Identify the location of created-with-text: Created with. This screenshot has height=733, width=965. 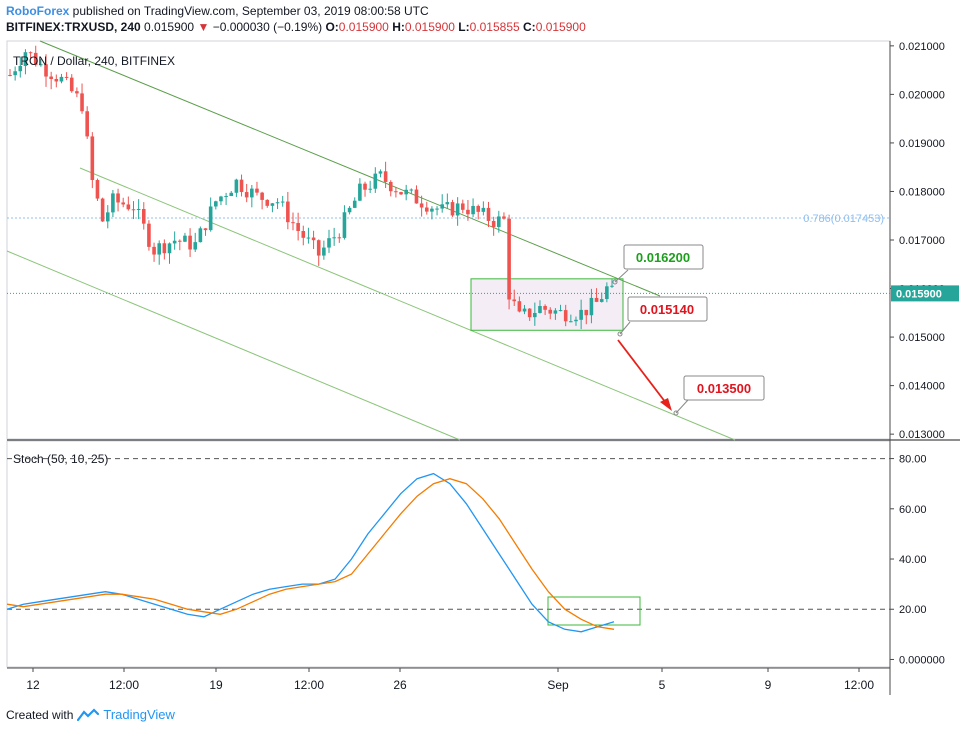
(40, 714).